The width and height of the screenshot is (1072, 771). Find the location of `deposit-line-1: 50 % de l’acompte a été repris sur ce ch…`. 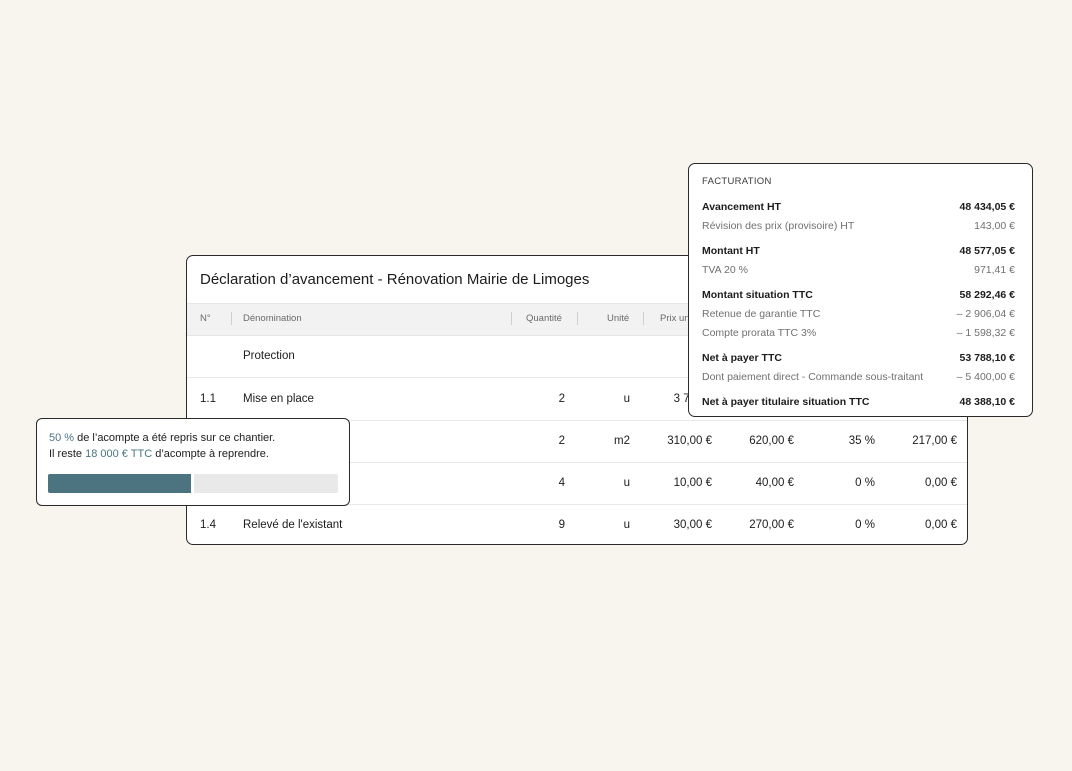

deposit-line-1: 50 % de l’acompte a été repris sur ce ch… is located at coordinates (162, 438).